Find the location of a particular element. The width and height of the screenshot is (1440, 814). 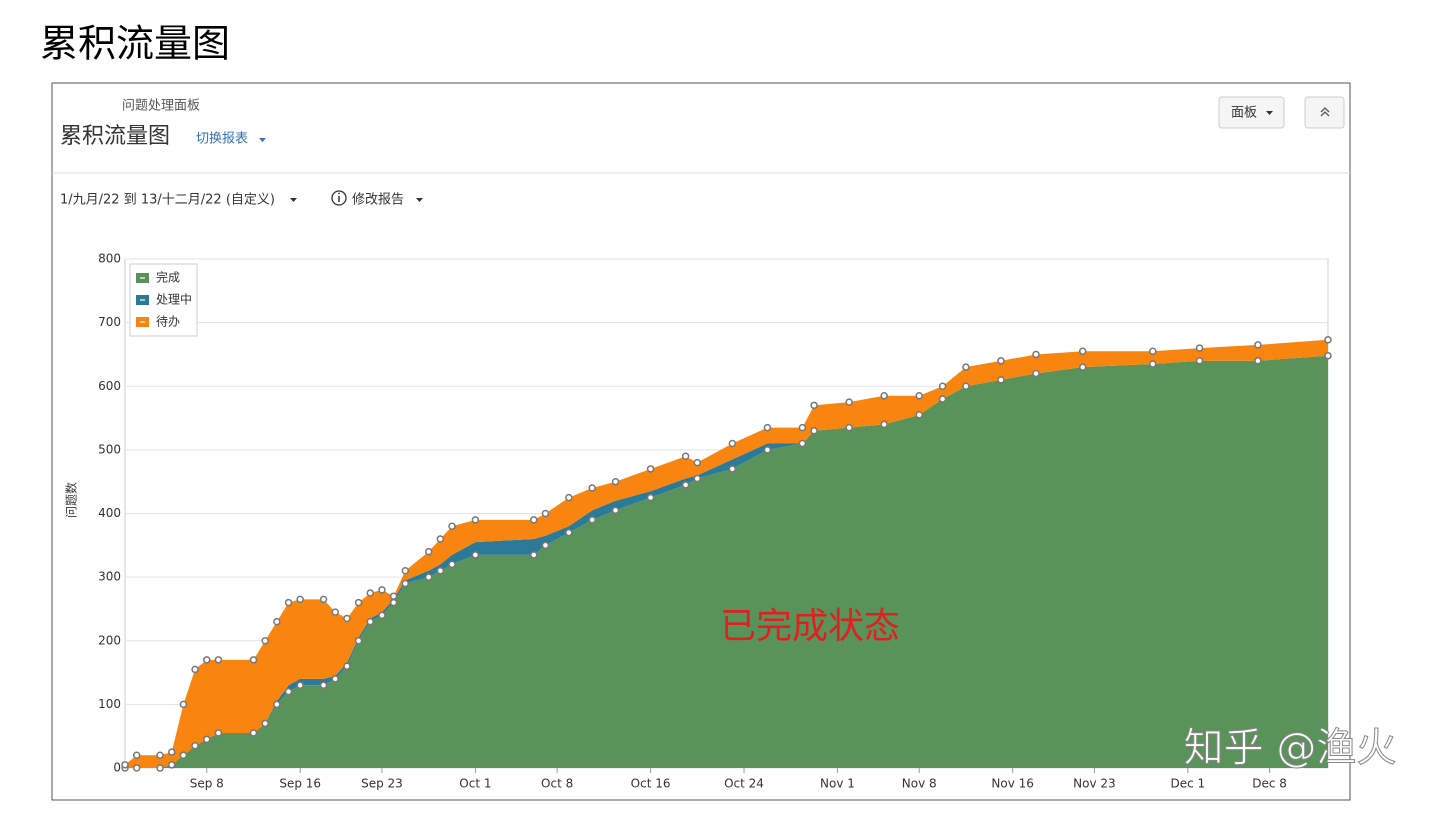

x-tick-label: Nov 8 is located at coordinates (919, 784).